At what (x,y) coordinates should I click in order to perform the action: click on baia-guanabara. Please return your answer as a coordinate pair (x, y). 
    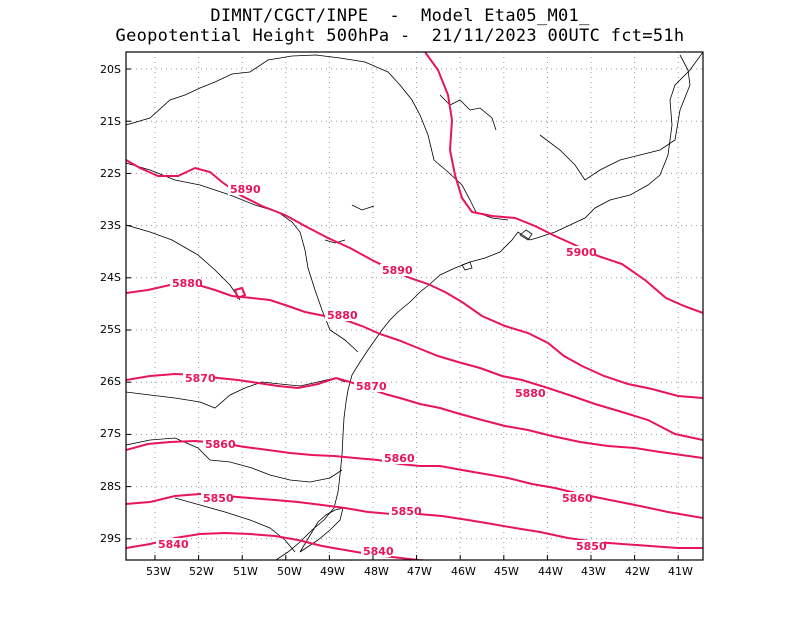
    Looking at the image, I should click on (526, 235).